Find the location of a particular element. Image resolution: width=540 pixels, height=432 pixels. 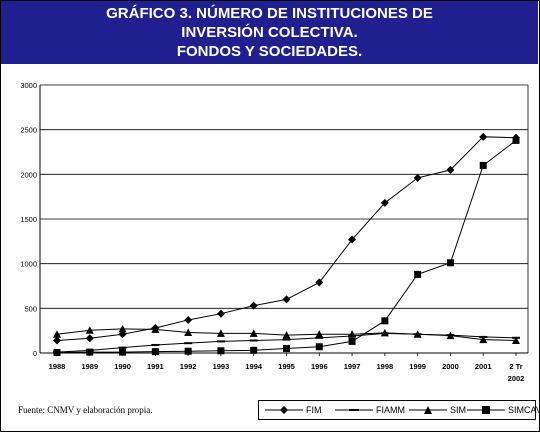

legend-marker-dash-icon is located at coordinates (354, 410).